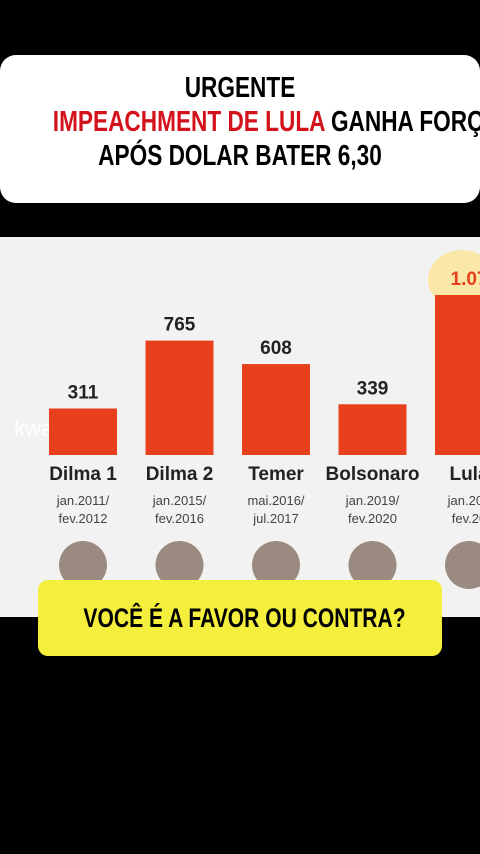 The width and height of the screenshot is (480, 854). What do you see at coordinates (180, 474) in the screenshot?
I see `category-label: Dilma 2` at bounding box center [180, 474].